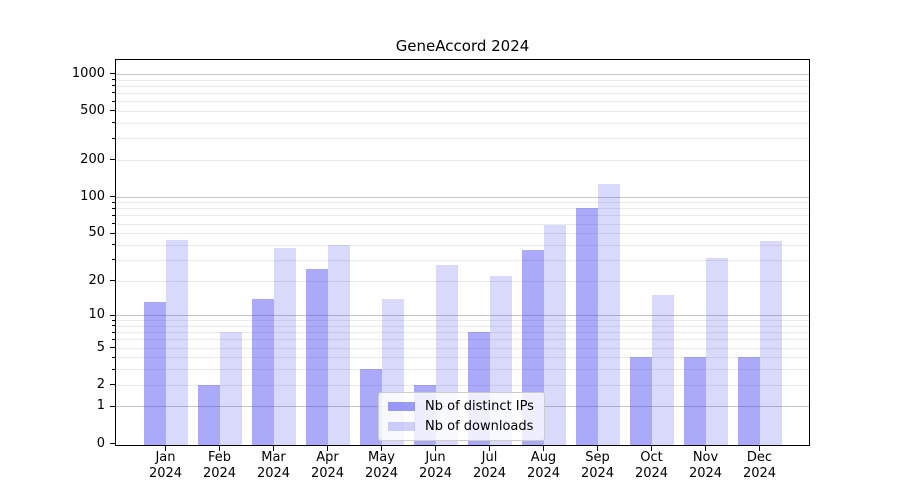 This screenshot has height=500, width=900. What do you see at coordinates (100, 443) in the screenshot?
I see `y-tick-label: 0` at bounding box center [100, 443].